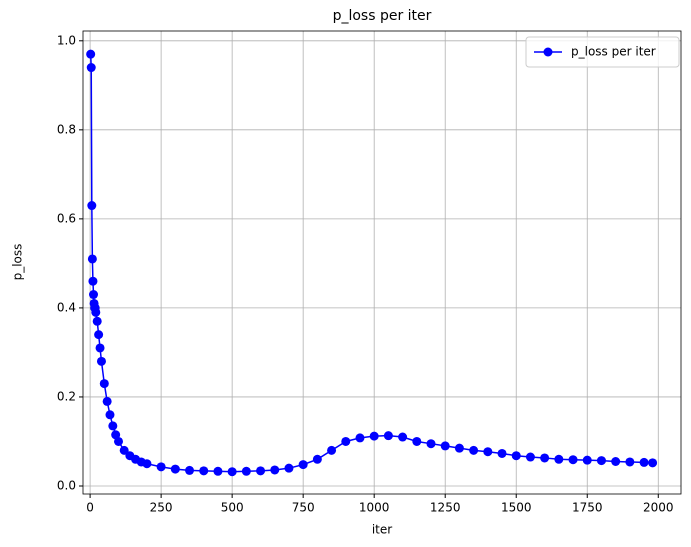 The image size is (691, 547). What do you see at coordinates (66, 129) in the screenshot?
I see `y-tick-label: 0.8` at bounding box center [66, 129].